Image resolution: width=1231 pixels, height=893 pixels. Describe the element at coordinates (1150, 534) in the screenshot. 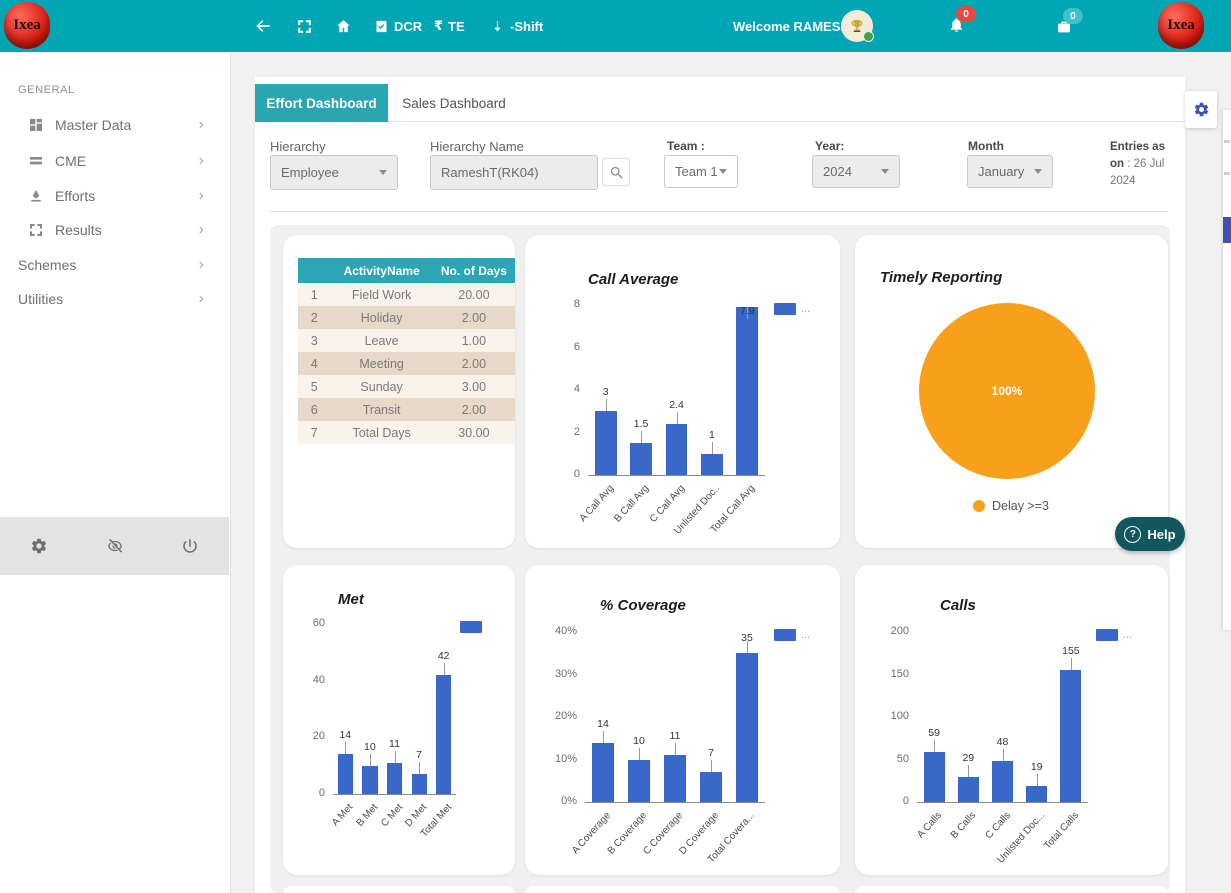

I see `help-button: ? Help` at that location.